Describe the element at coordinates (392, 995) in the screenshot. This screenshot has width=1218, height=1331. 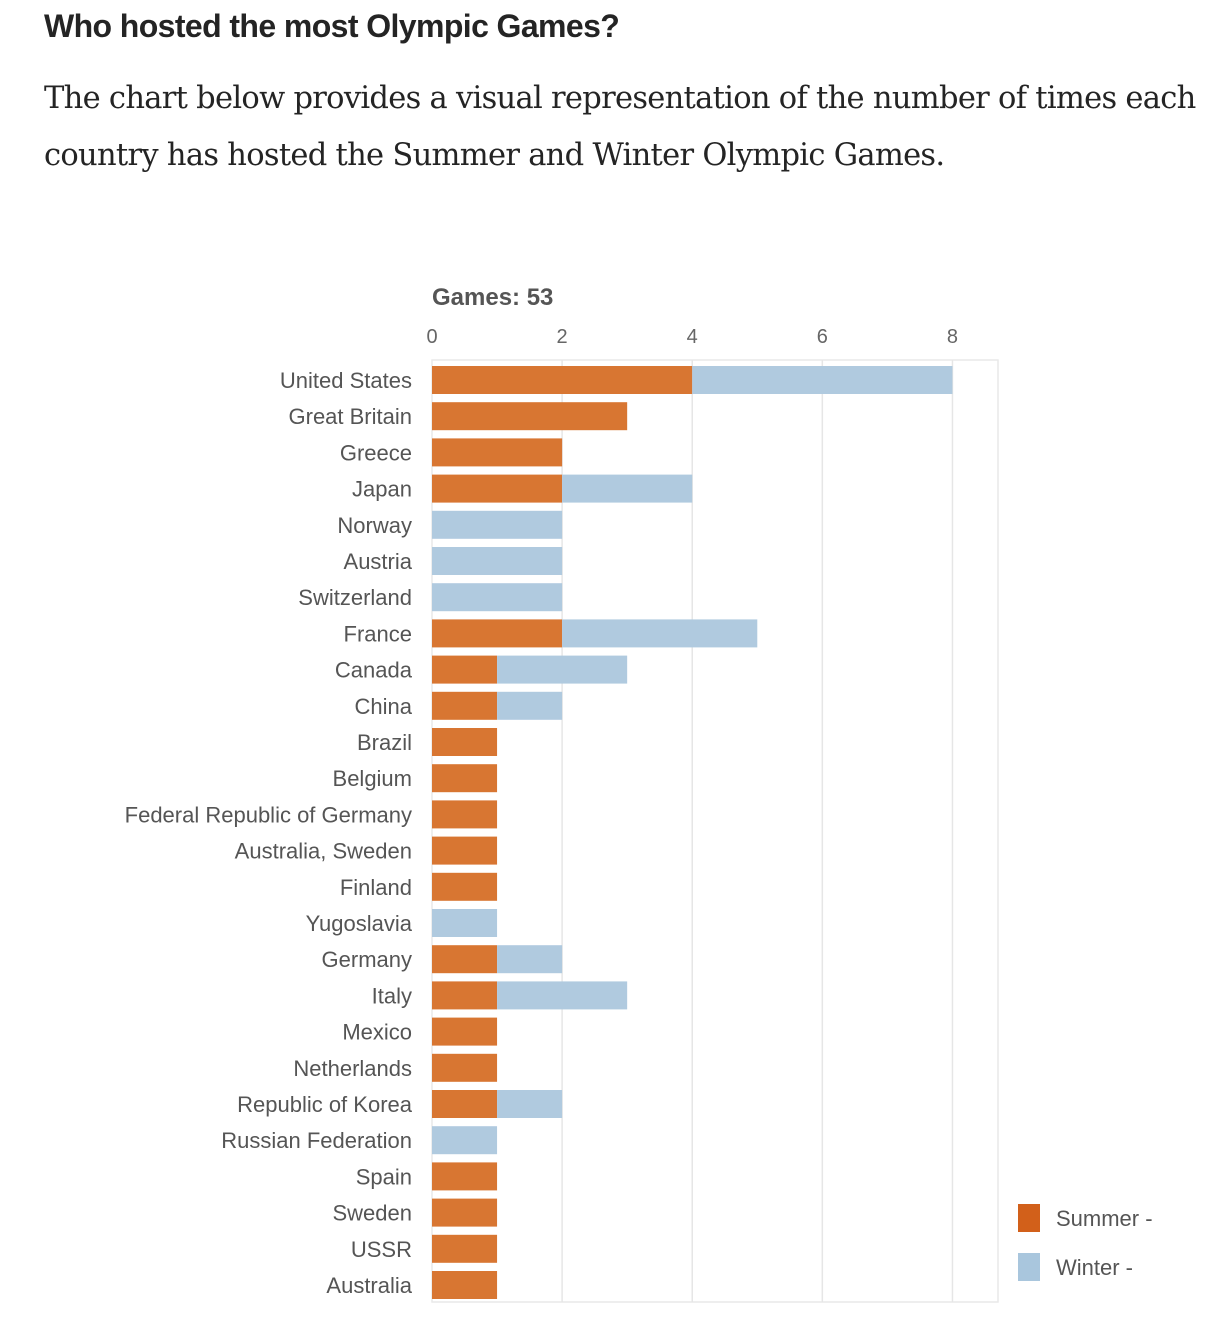
I see `category-label: Italy` at that location.